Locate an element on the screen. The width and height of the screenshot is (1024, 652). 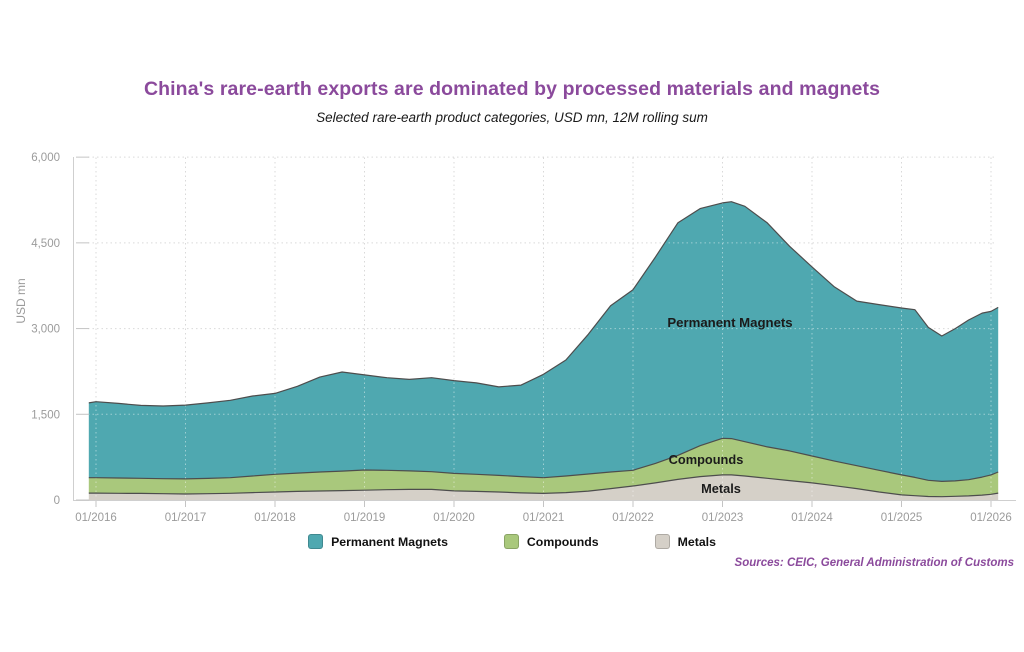
legend-label: Compounds is located at coordinates (562, 541).